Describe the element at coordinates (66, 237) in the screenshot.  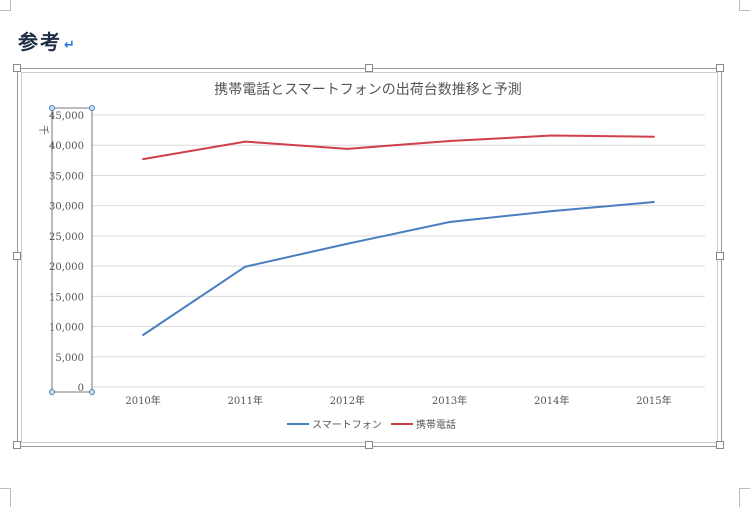
I see `y-tick-label: 25,000` at that location.